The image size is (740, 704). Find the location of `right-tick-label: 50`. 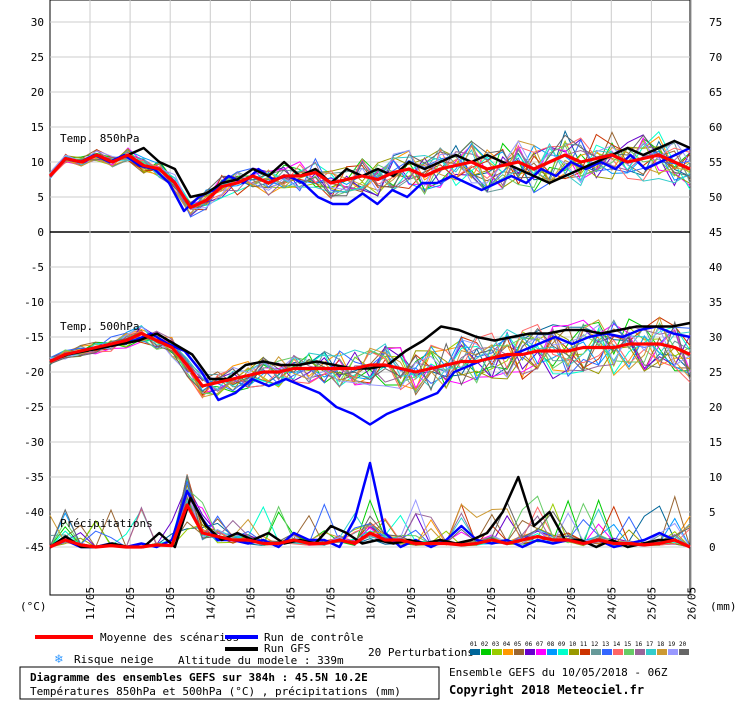

right-tick-label: 50 is located at coordinates (715, 197).